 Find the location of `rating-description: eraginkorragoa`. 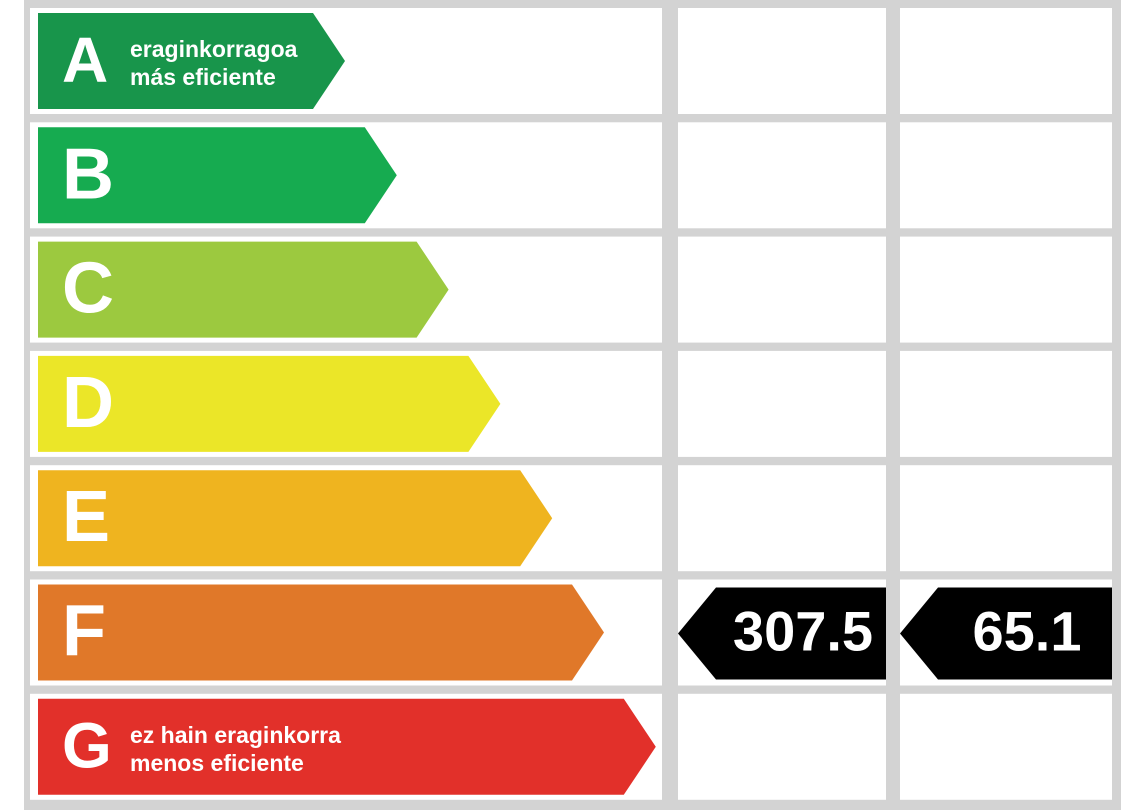

rating-description: eraginkorragoa is located at coordinates (214, 49).